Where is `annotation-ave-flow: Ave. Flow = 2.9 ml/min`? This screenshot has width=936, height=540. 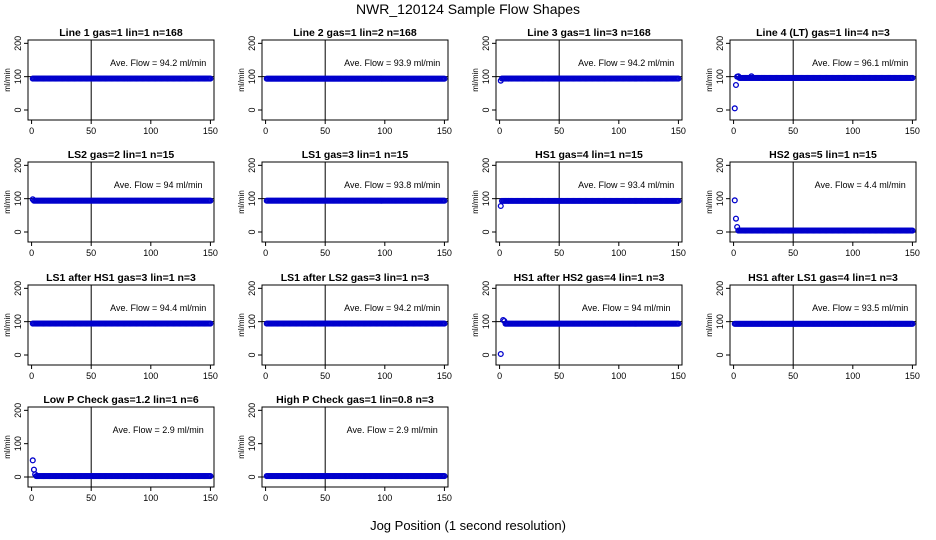
annotation-ave-flow: Ave. Flow = 2.9 ml/min is located at coordinates (392, 430).